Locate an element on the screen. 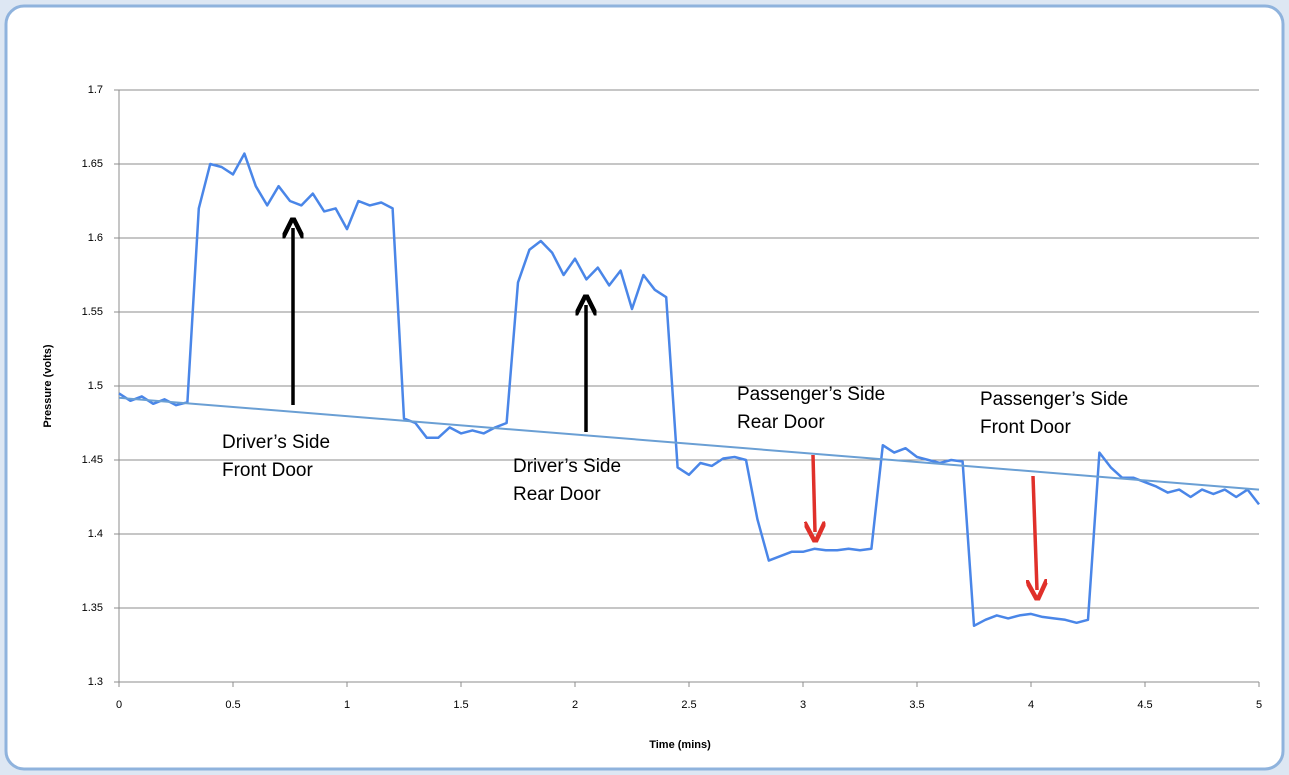 This screenshot has height=775, width=1289. x-tick-label: 2 is located at coordinates (575, 705).